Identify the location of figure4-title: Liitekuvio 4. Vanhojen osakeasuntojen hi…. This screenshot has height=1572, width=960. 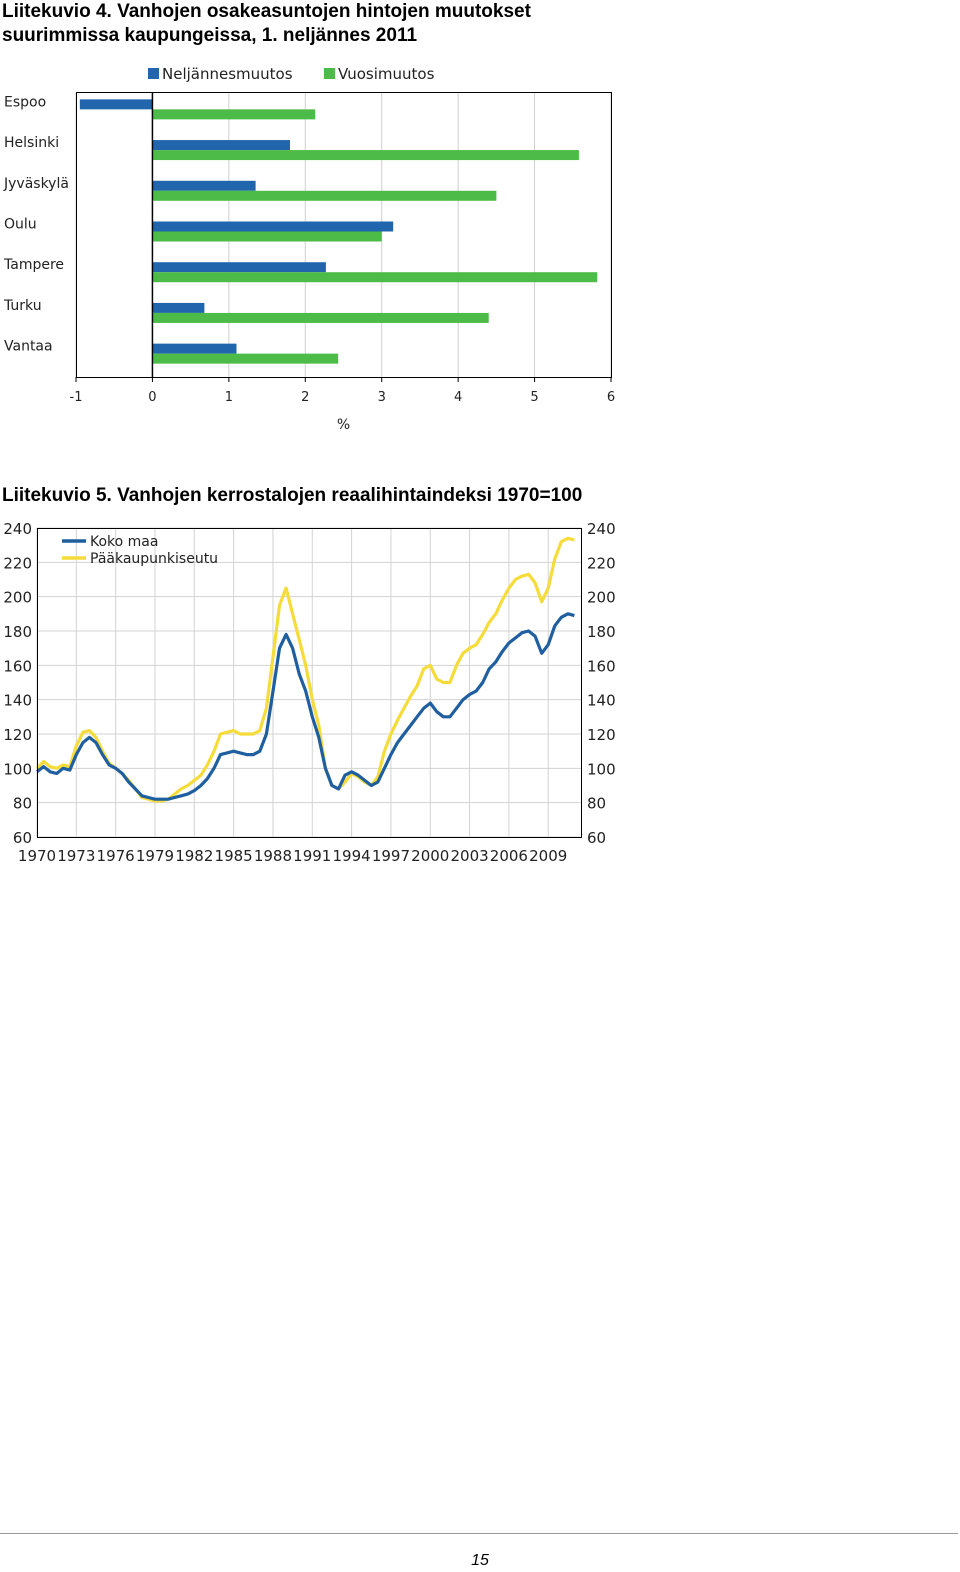
(322, 24).